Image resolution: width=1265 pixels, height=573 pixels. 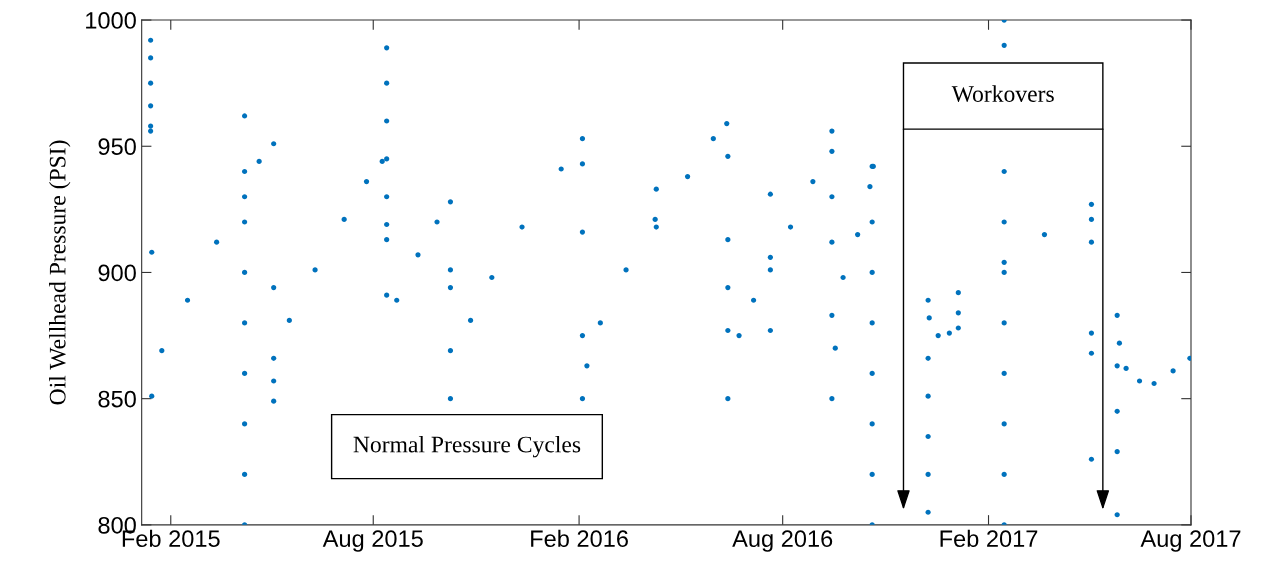 I want to click on x-tick-label: Aug 2016, so click(x=782, y=541).